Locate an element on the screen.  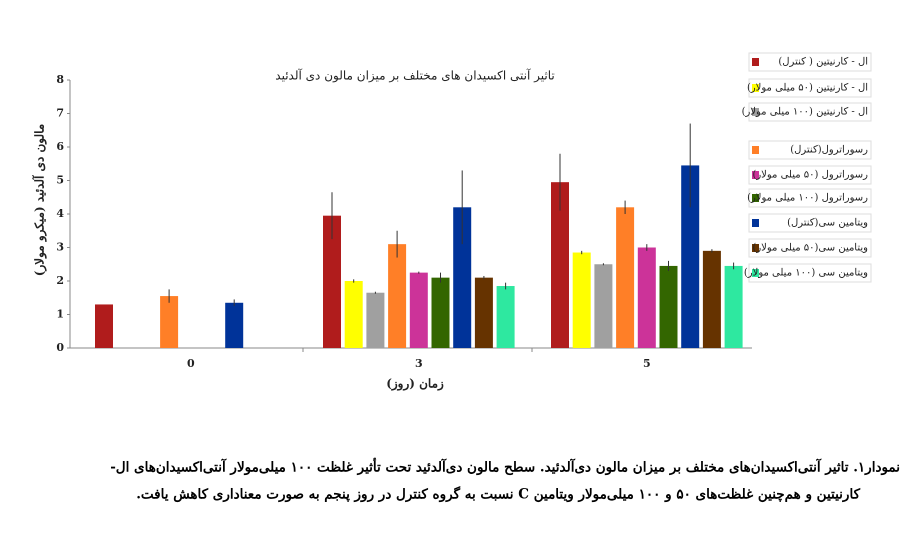
y-tick-label: 5 is located at coordinates (60, 180).